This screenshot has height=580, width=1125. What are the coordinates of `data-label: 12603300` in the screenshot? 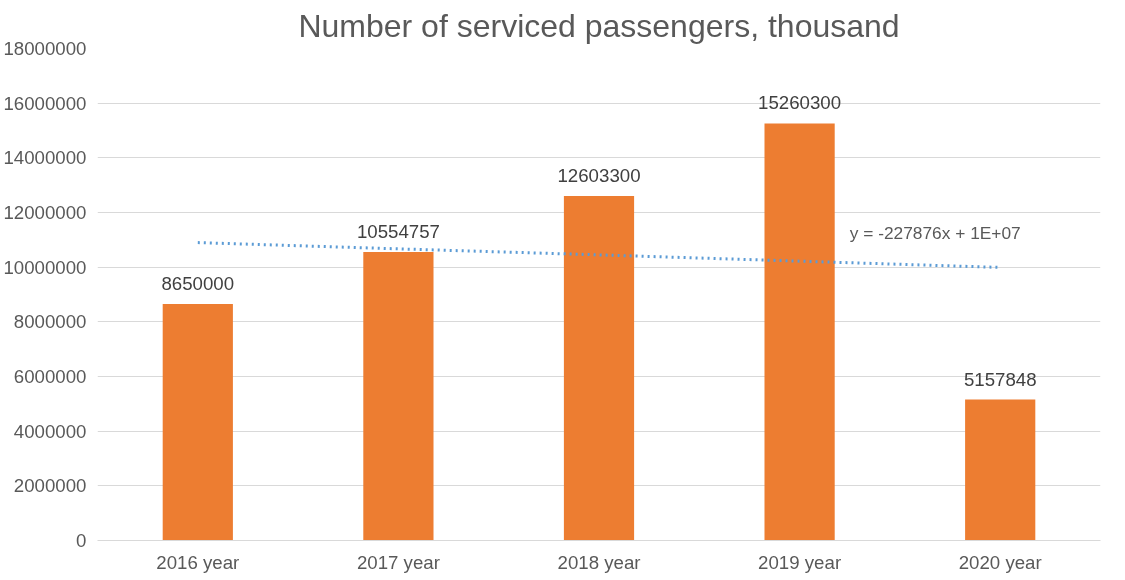 It's located at (599, 176).